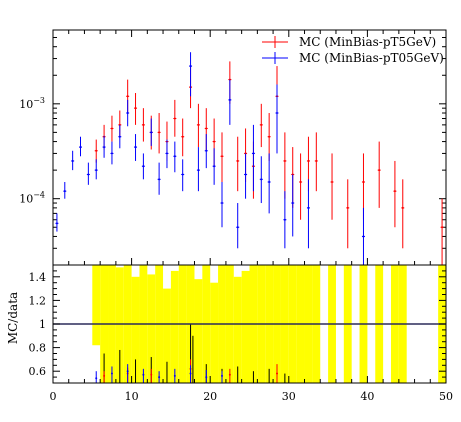 The width and height of the screenshot is (461, 422). I want to click on ratio-series-pt05, so click(159, 373).